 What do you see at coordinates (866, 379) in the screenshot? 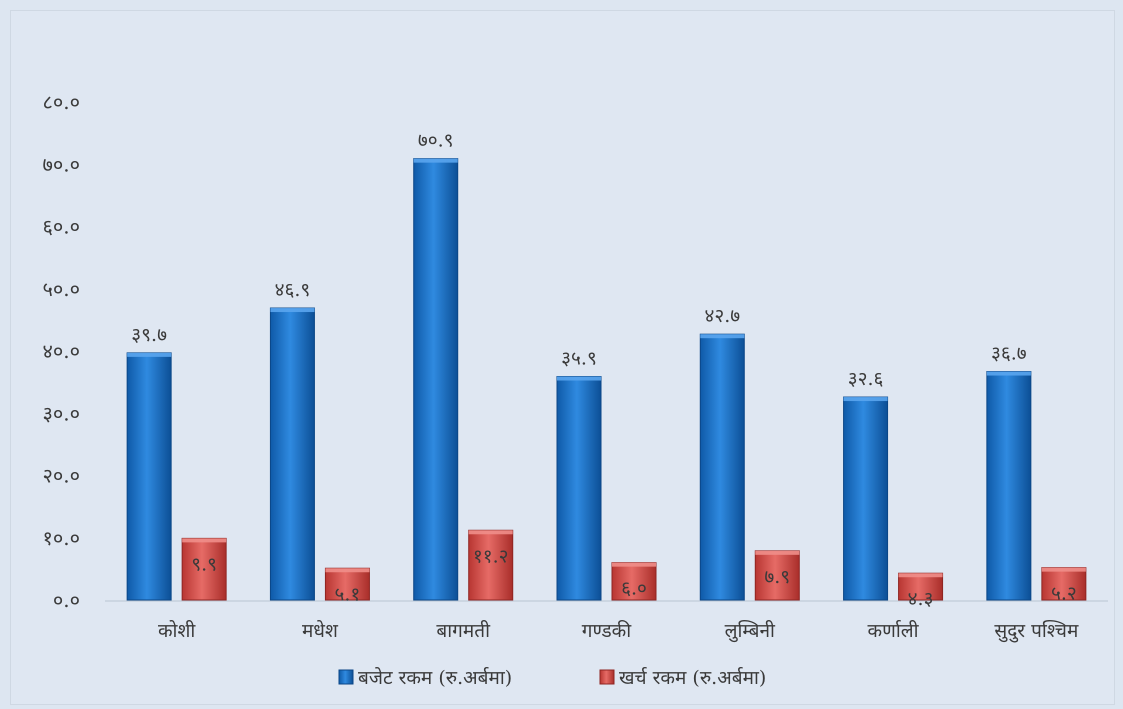
I see `budget-data-label: ३२.६` at bounding box center [866, 379].